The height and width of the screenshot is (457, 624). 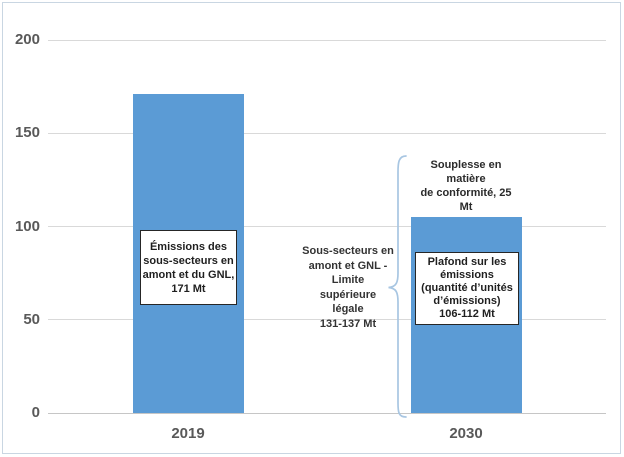 I want to click on x-axis-label-2030: 2030, so click(x=466, y=433).